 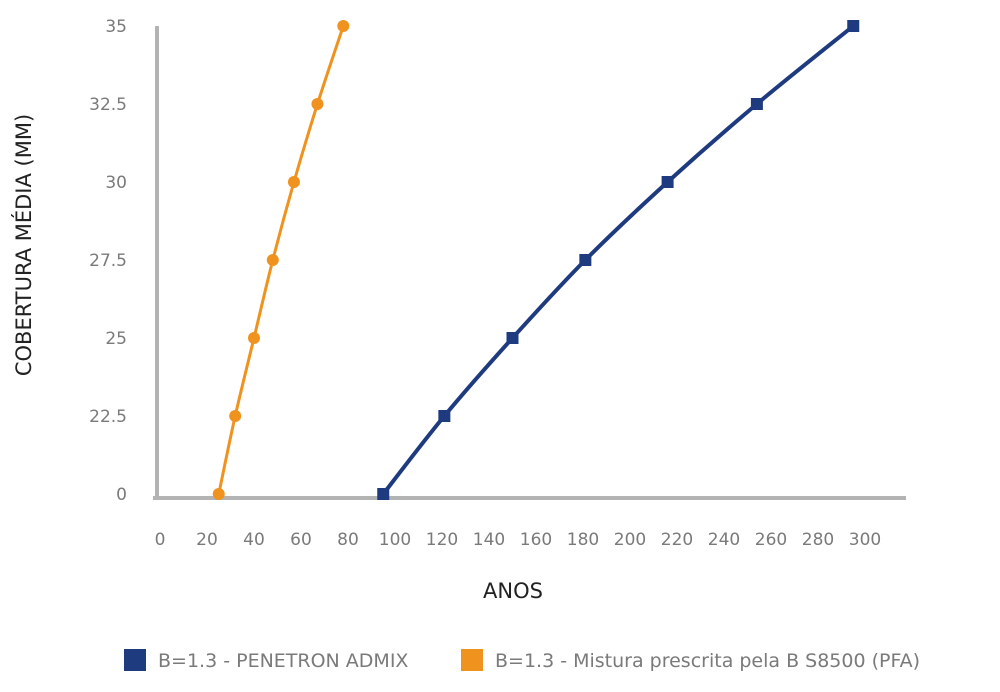 I want to click on y-tick-label: 22.5, so click(x=108, y=417).